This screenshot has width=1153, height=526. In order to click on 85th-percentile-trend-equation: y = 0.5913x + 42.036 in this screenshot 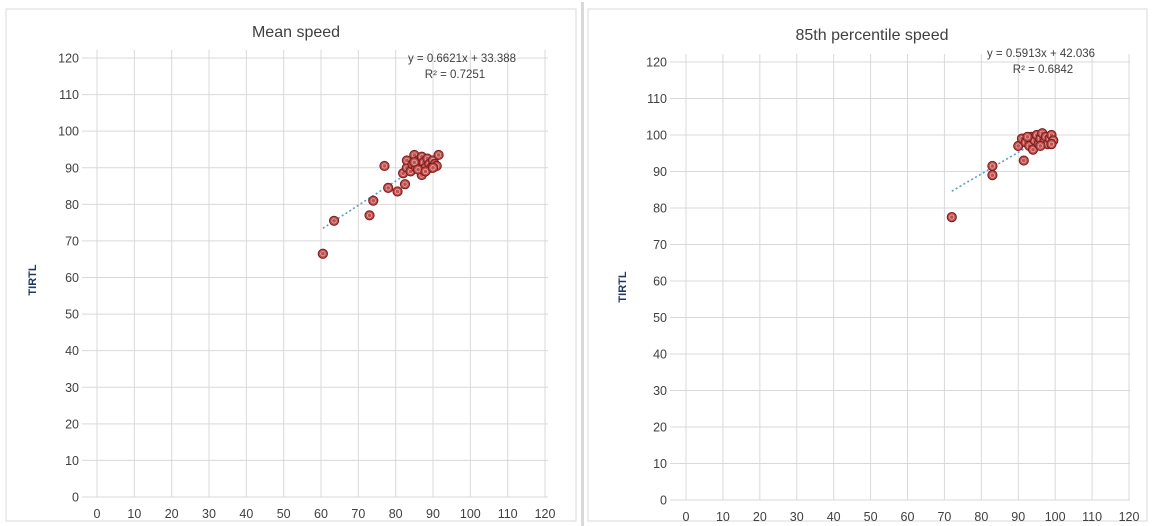, I will do `click(1041, 54)`.